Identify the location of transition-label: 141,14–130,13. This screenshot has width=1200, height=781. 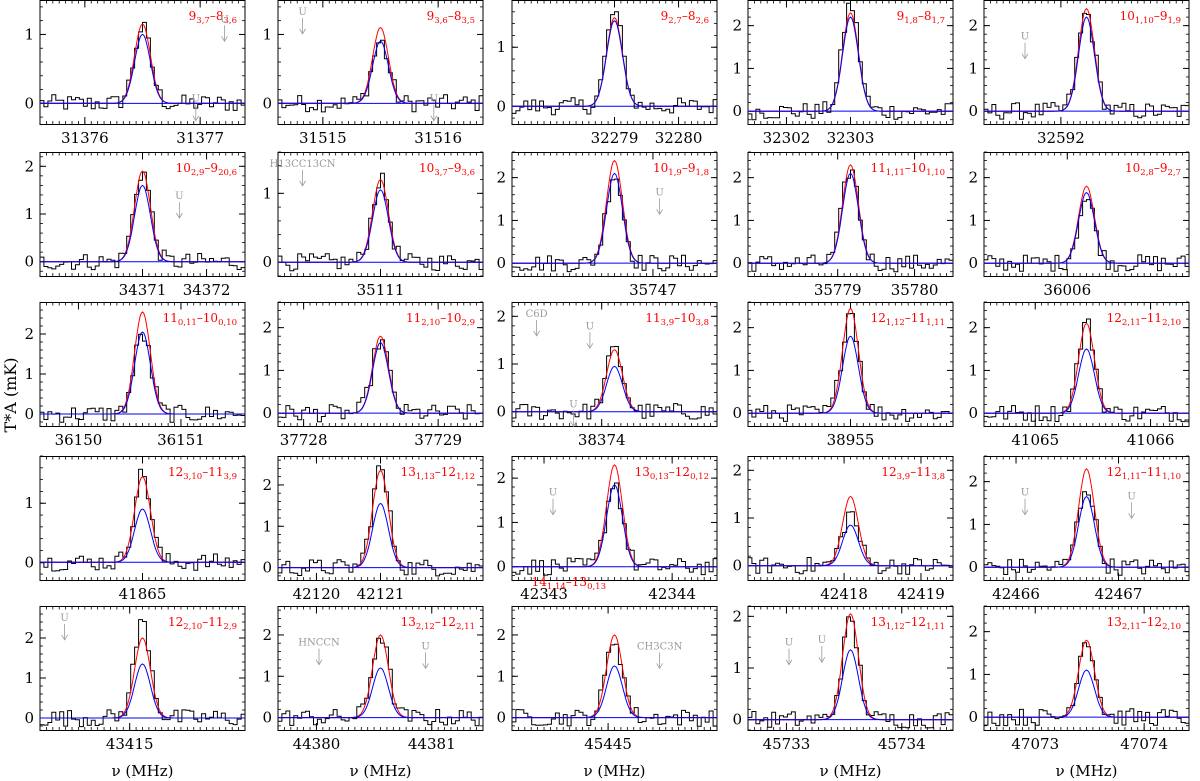
(569, 583).